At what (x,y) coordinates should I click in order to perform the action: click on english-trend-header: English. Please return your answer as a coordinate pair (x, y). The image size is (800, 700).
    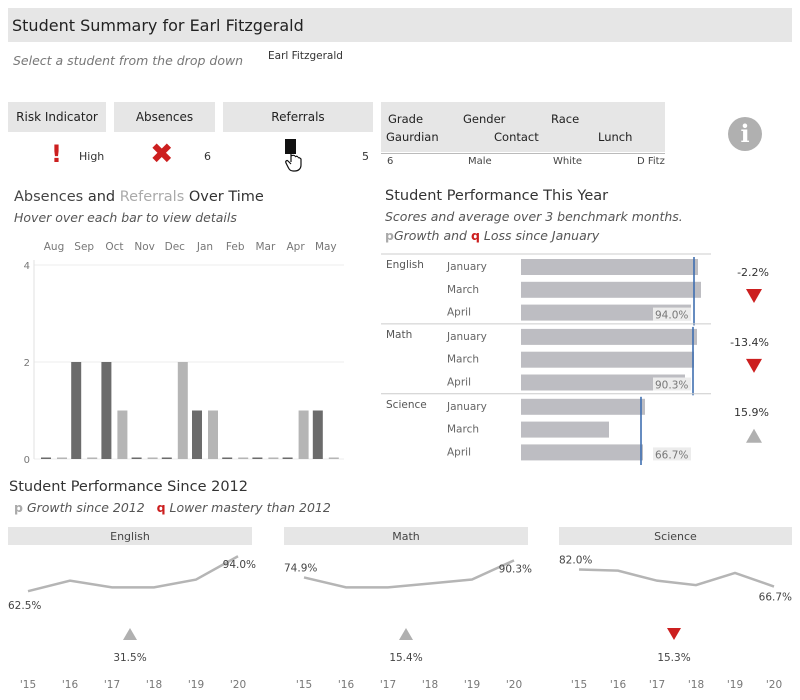
    Looking at the image, I should click on (130, 536).